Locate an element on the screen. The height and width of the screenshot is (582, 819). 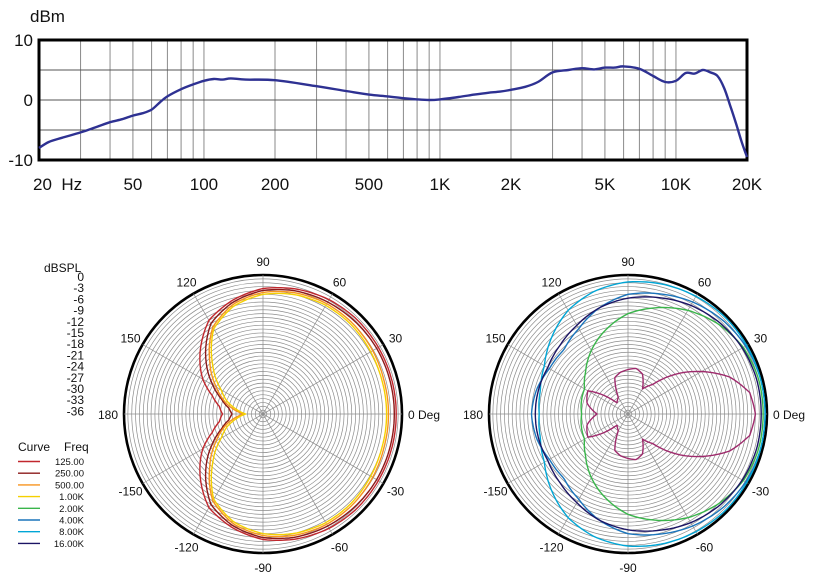
polar-curve-125.00 is located at coordinates (298, 414).